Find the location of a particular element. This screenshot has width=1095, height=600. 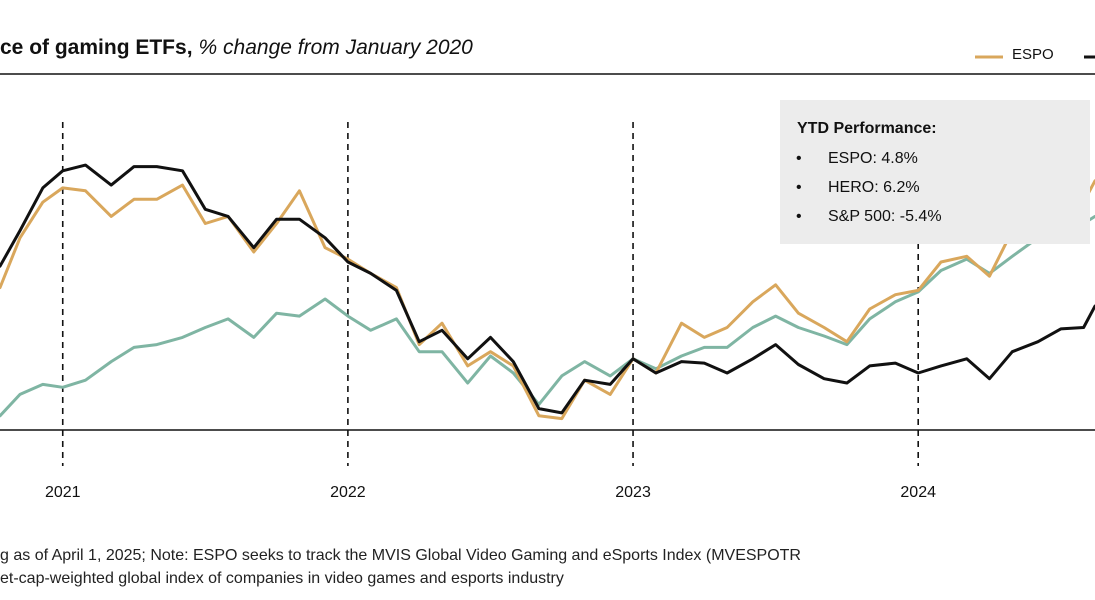

x-tick-label: 2021 is located at coordinates (63, 492).